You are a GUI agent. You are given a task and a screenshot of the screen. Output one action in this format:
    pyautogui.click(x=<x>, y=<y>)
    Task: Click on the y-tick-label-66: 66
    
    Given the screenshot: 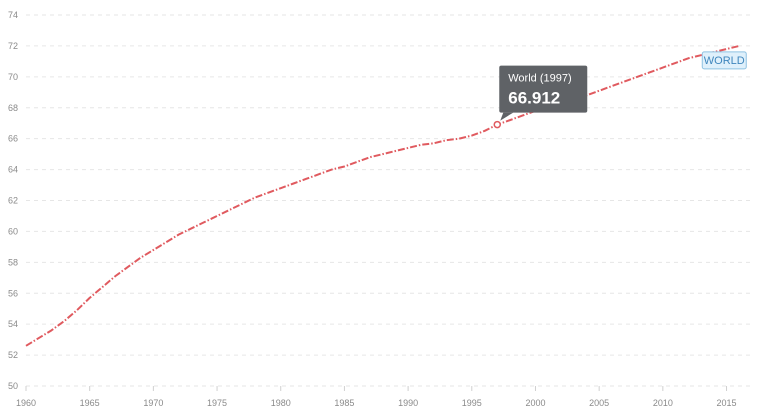 What is the action you would take?
    pyautogui.click(x=13, y=139)
    